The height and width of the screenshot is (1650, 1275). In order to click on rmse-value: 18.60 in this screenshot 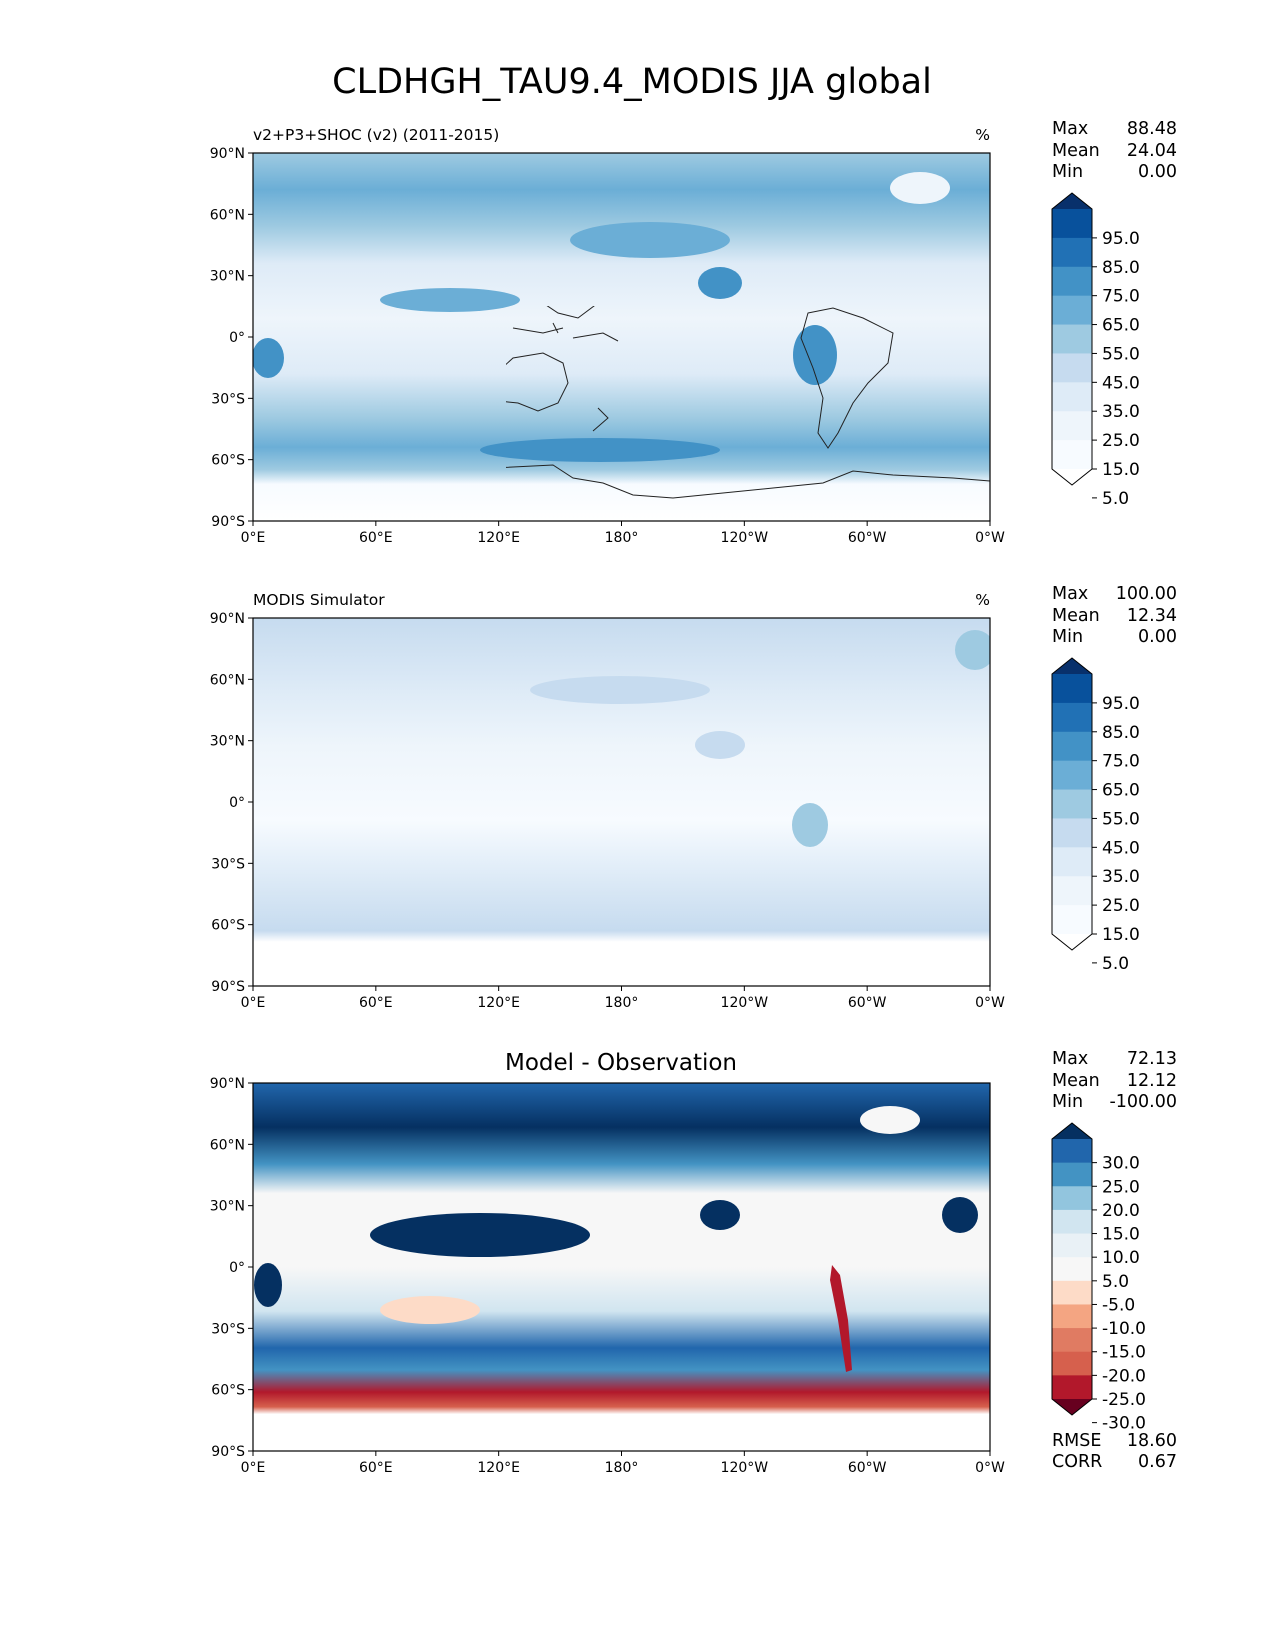, I will do `click(1152, 1441)`.